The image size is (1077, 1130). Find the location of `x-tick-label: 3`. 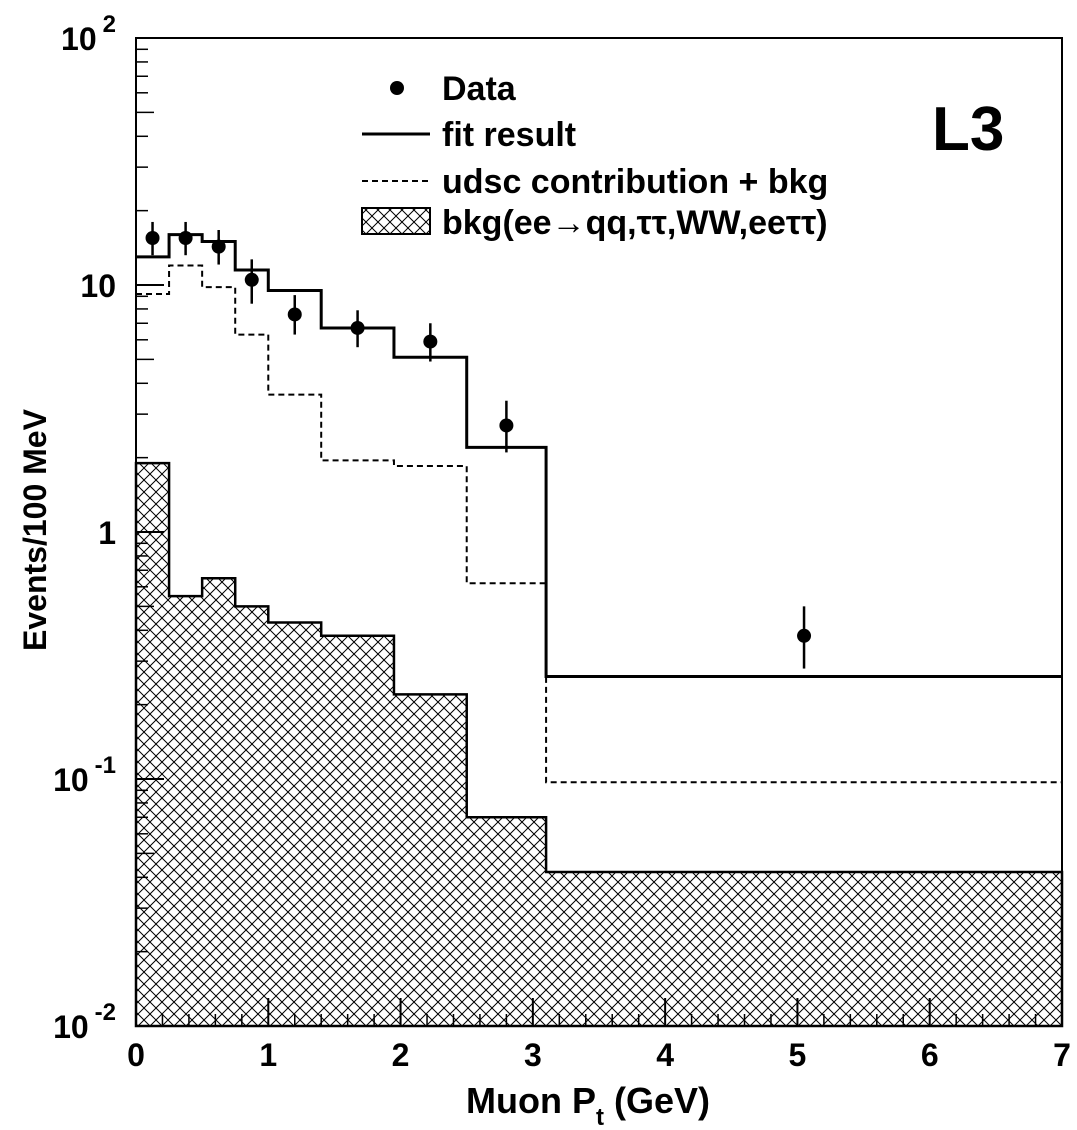

x-tick-label: 3 is located at coordinates (533, 1055).